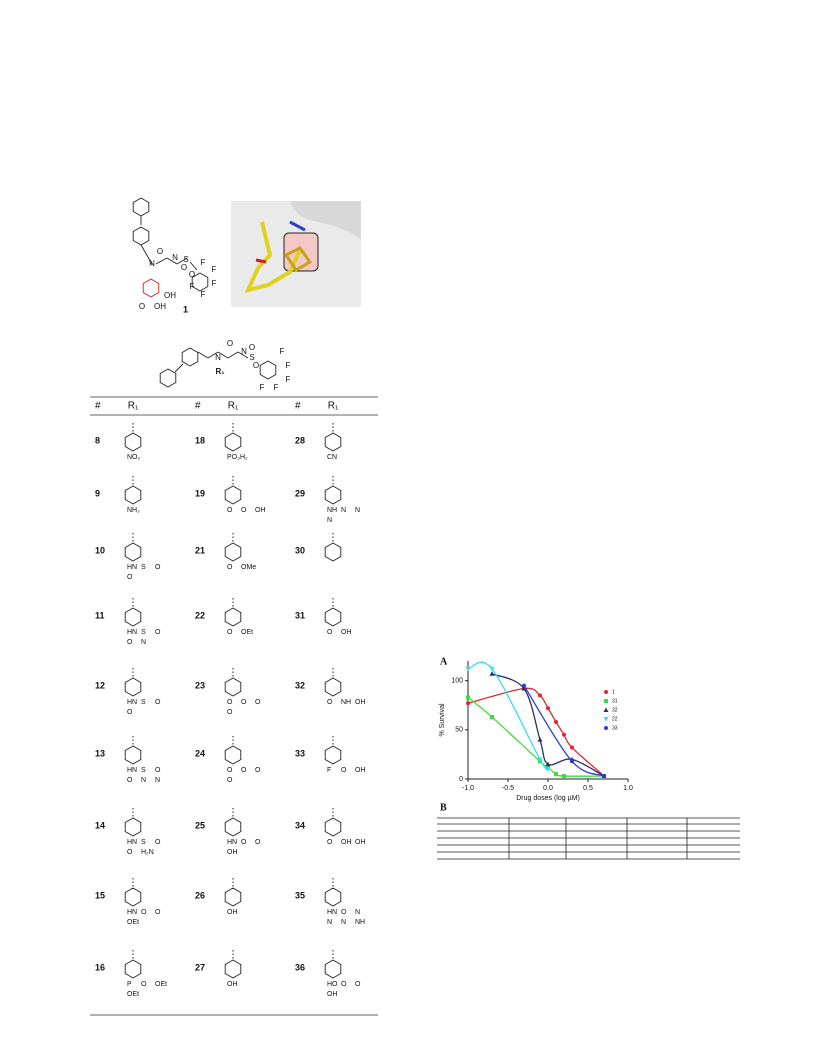 The image size is (816, 1061). What do you see at coordinates (200, 753) in the screenshot?
I see `compound-number: 24` at bounding box center [200, 753].